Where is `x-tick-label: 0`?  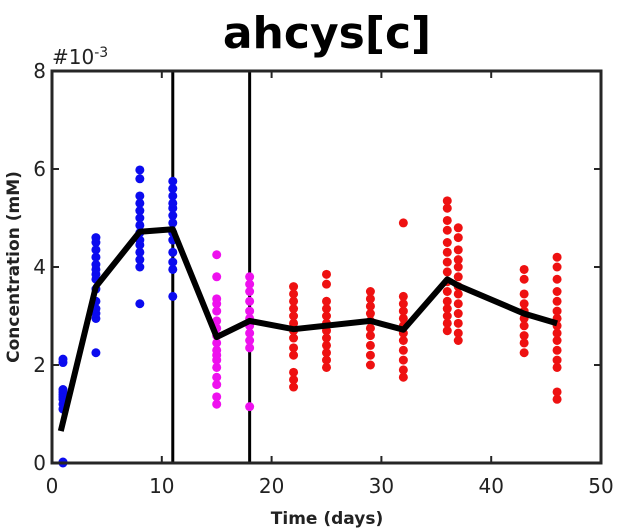
x-tick-label: 0 is located at coordinates (52, 486).